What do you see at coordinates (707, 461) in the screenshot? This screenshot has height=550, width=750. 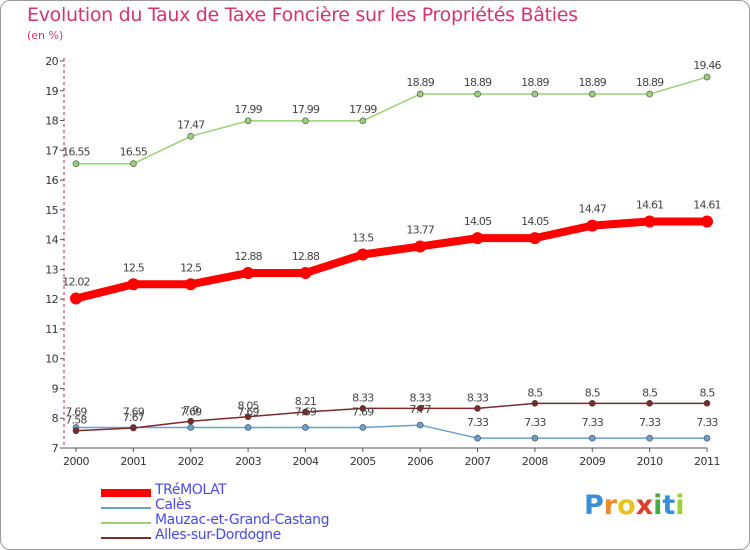 I see `x-tick-label: 2011` at bounding box center [707, 461].